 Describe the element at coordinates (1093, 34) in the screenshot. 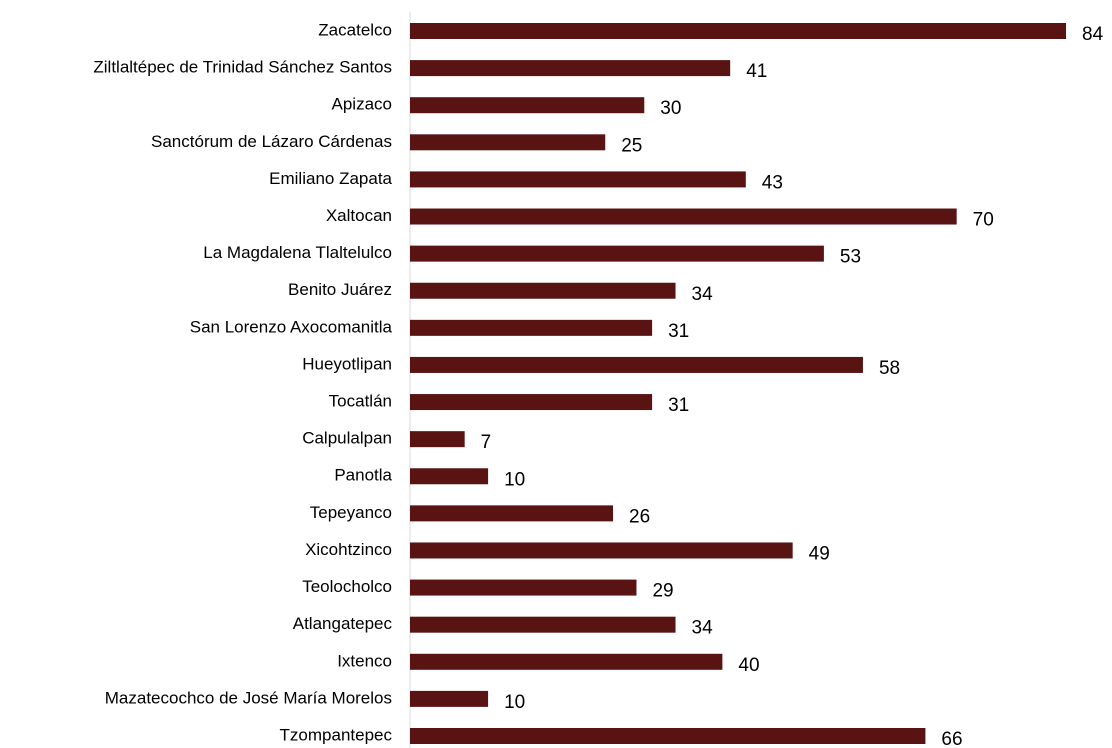

I see `value-label: 84` at that location.